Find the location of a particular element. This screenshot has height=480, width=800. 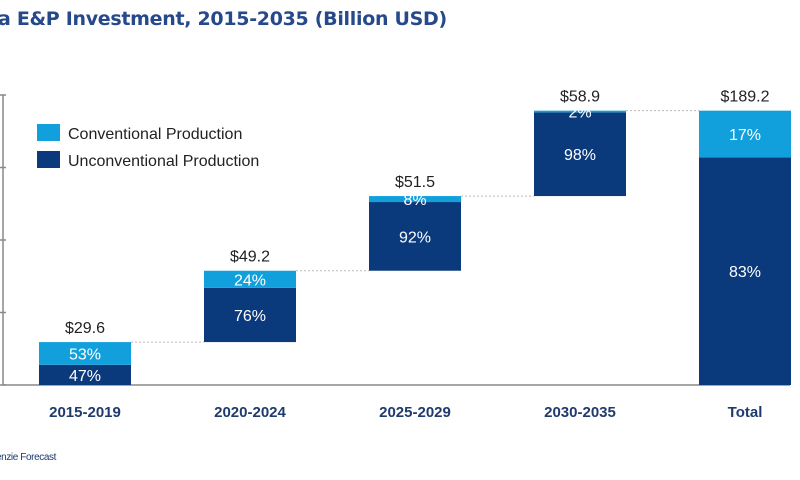

legend-label-conventional: Conventional Production is located at coordinates (155, 134).